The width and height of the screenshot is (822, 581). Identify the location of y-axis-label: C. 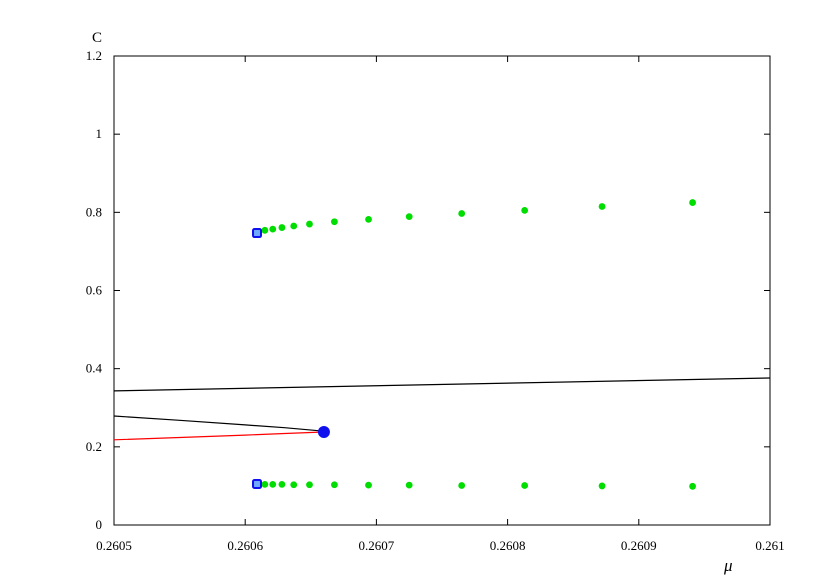
(97, 38).